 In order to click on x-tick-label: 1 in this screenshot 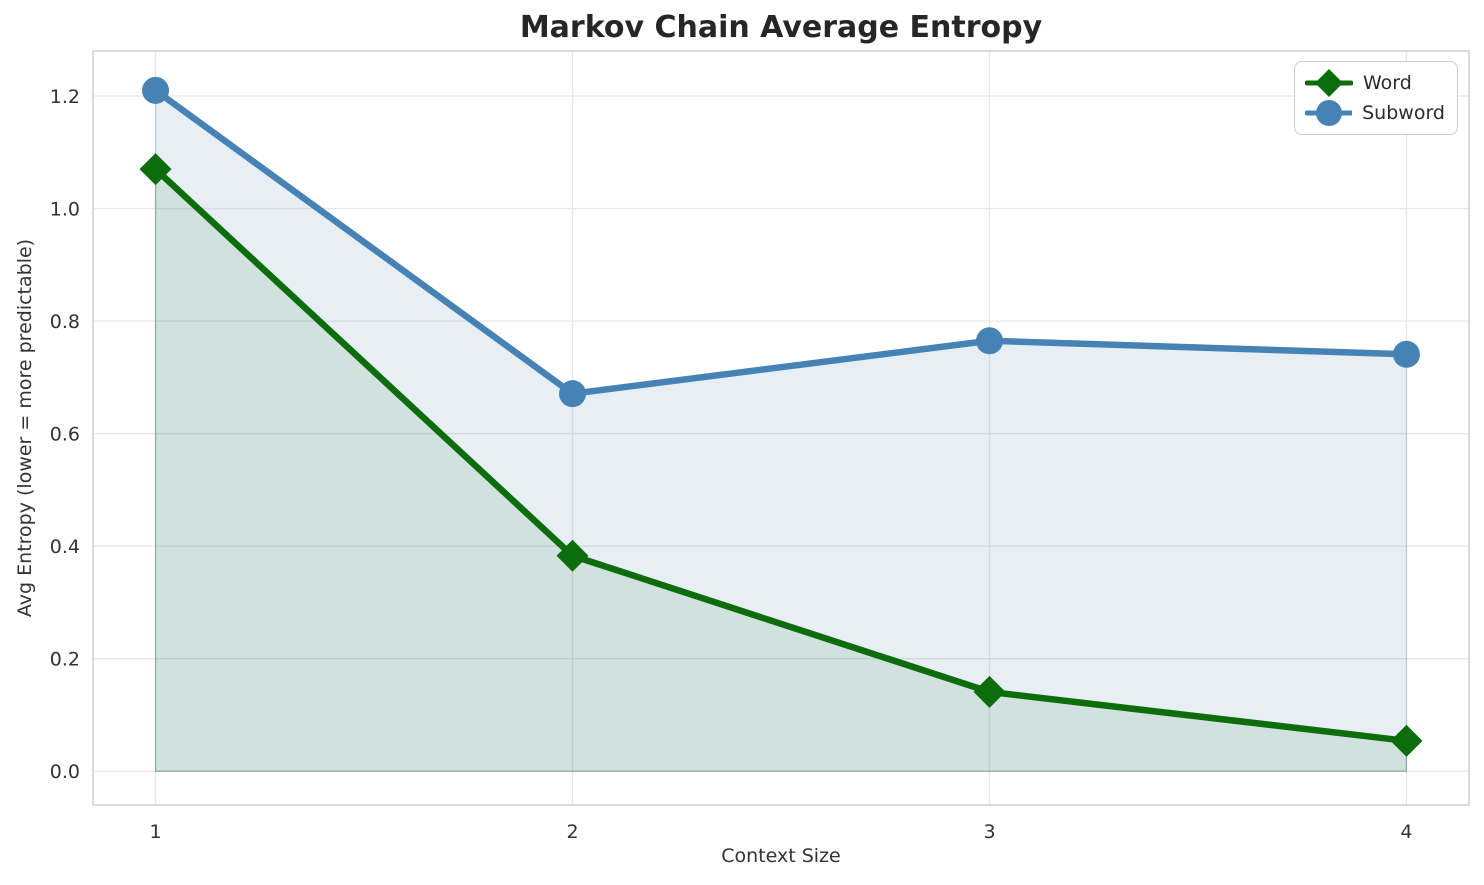, I will do `click(155, 832)`.